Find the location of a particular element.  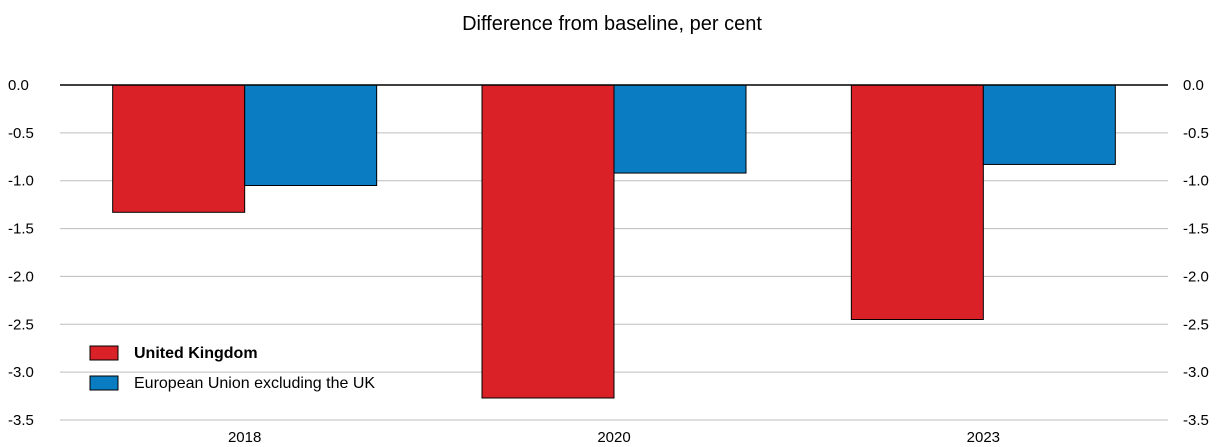

y-axis-left: 0.0 -0.5 -1.0 -1.5 -2.0 -2.5 -3.0 -3.5 is located at coordinates (21, 253).